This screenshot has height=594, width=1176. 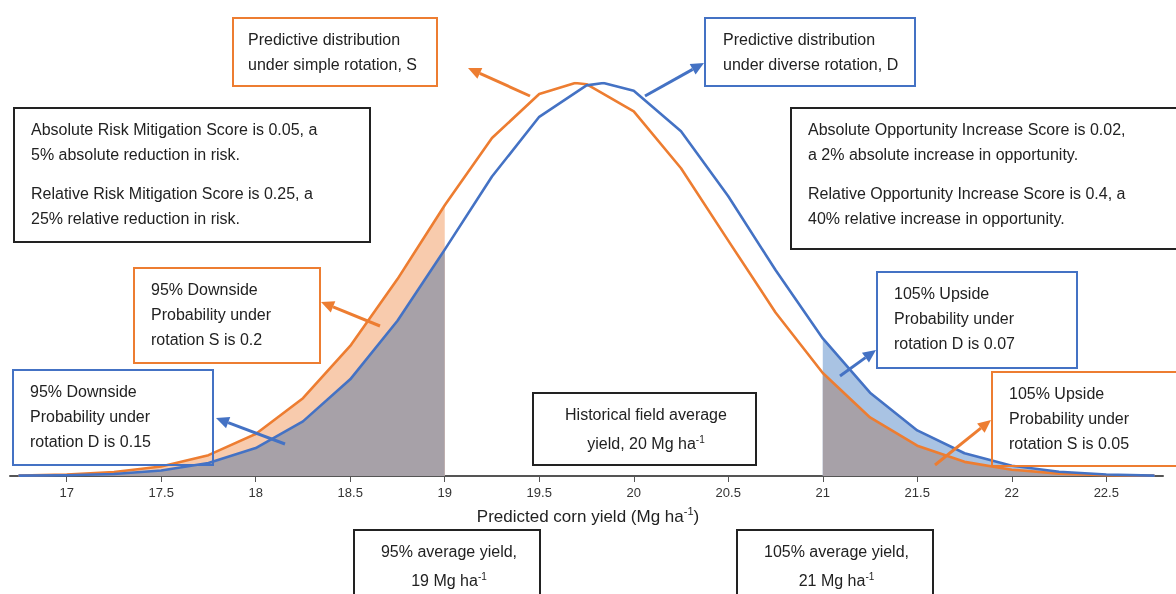 I want to click on x-axis-title: Predicted corn yield (Mg ha$^{-1}$), so click(x=588, y=516).